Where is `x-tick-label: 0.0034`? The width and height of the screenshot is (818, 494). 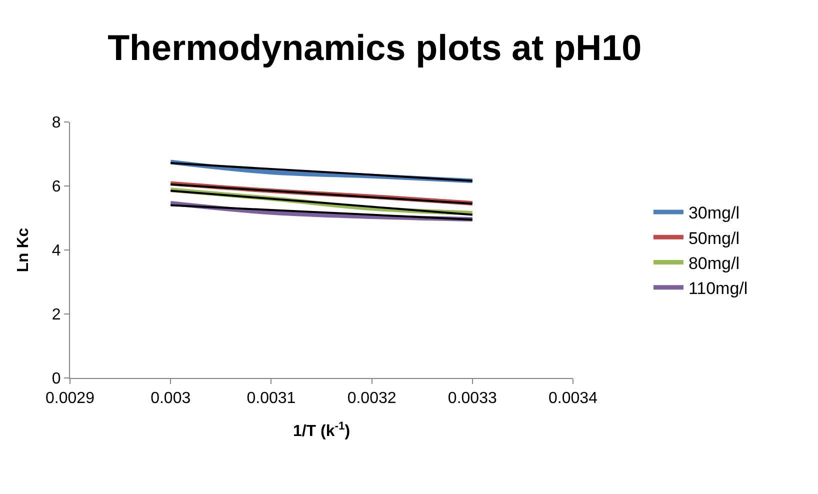 x-tick-label: 0.0034 is located at coordinates (573, 399).